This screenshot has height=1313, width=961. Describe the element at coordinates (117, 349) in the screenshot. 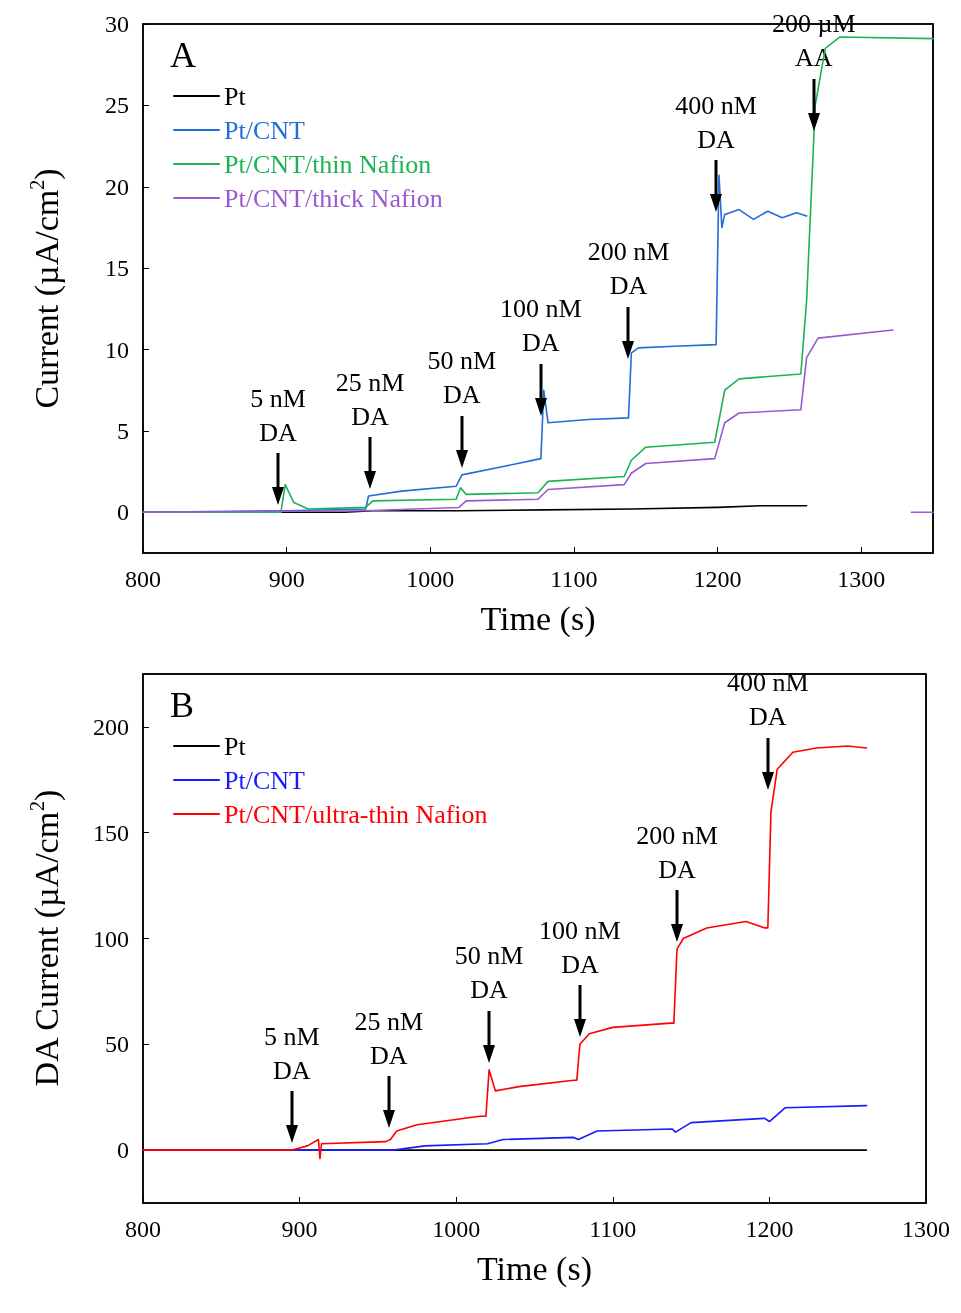

I see `y-tick-label: 10` at that location.